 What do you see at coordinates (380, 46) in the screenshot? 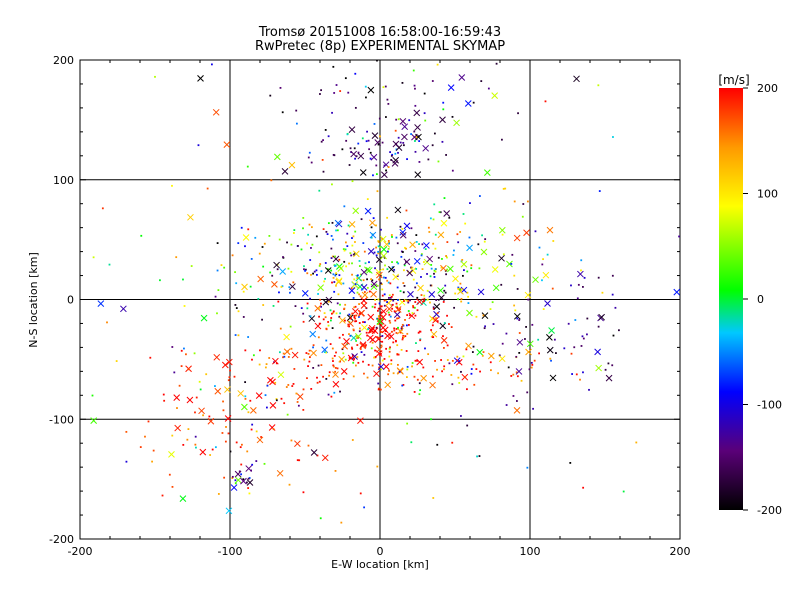
I see `chart-subtitle: RwPretec (8p) EXPERIMENTAL SKYMAP` at bounding box center [380, 46].